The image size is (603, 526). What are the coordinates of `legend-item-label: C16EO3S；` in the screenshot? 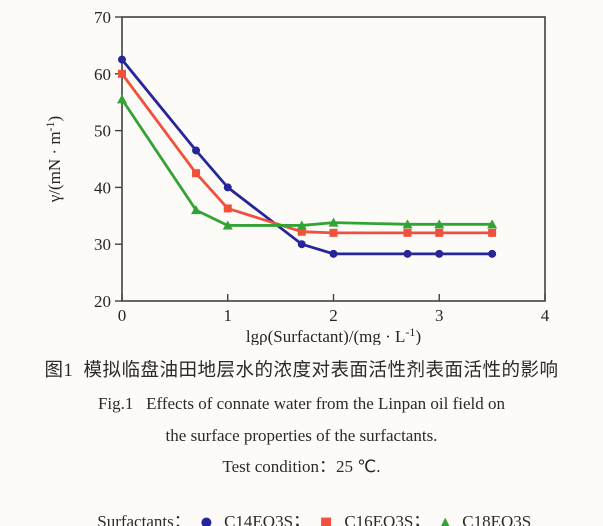 It's located at (387, 519).